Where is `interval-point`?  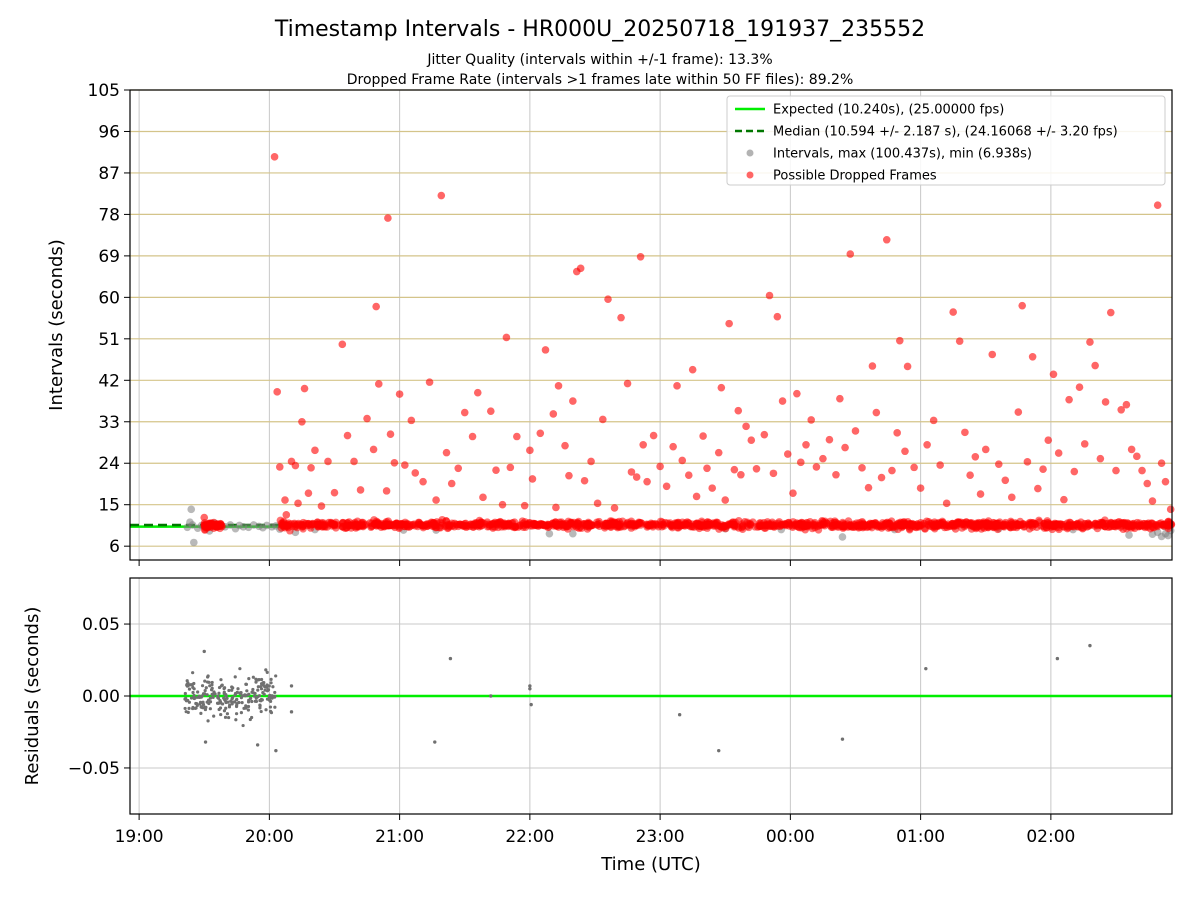 interval-point is located at coordinates (194, 542).